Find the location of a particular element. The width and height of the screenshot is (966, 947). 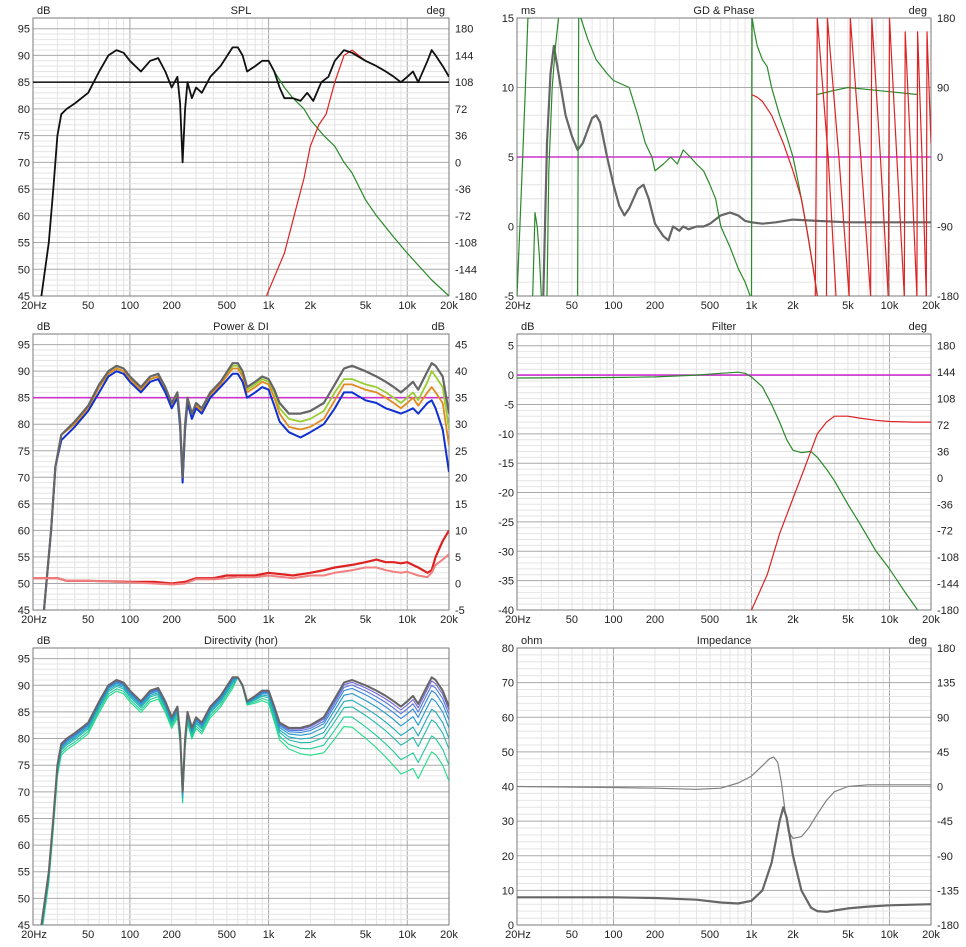

y-right-tick-label: 90 is located at coordinates (943, 89).